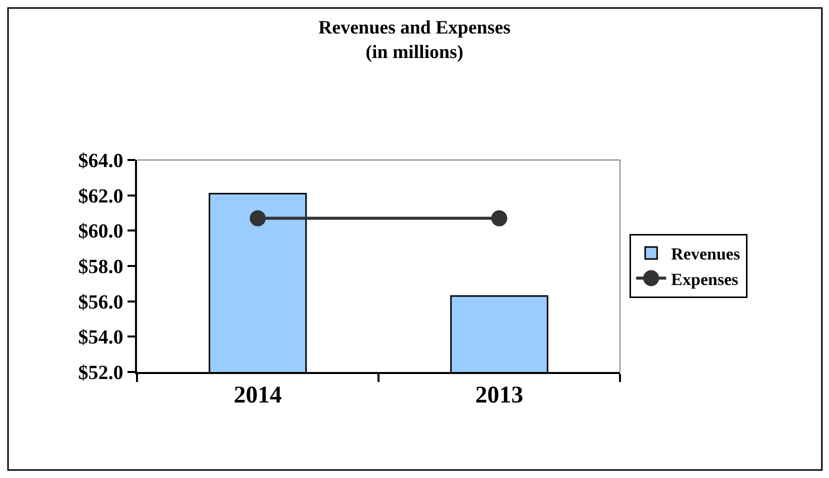 Image resolution: width=829 pixels, height=478 pixels. Describe the element at coordinates (101, 231) in the screenshot. I see `y-tick-label: $60.0` at that location.